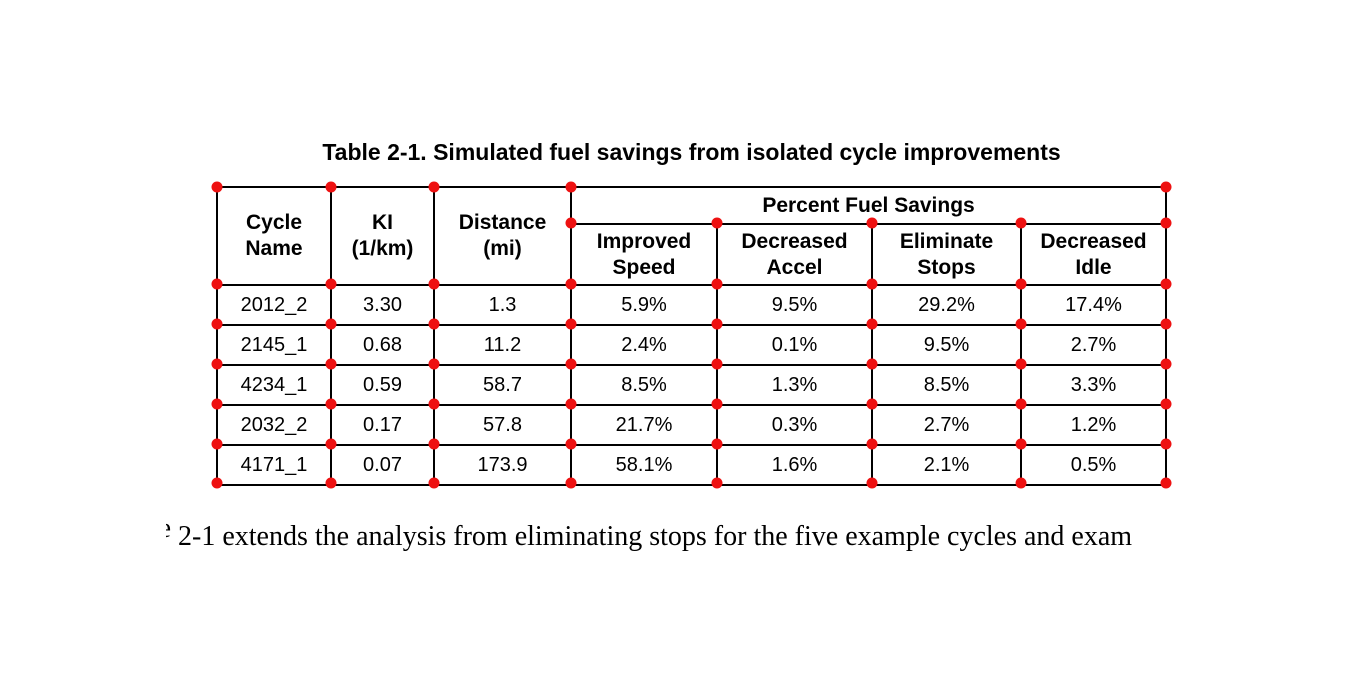  I want to click on cell-ki: 0.68, so click(382, 345).